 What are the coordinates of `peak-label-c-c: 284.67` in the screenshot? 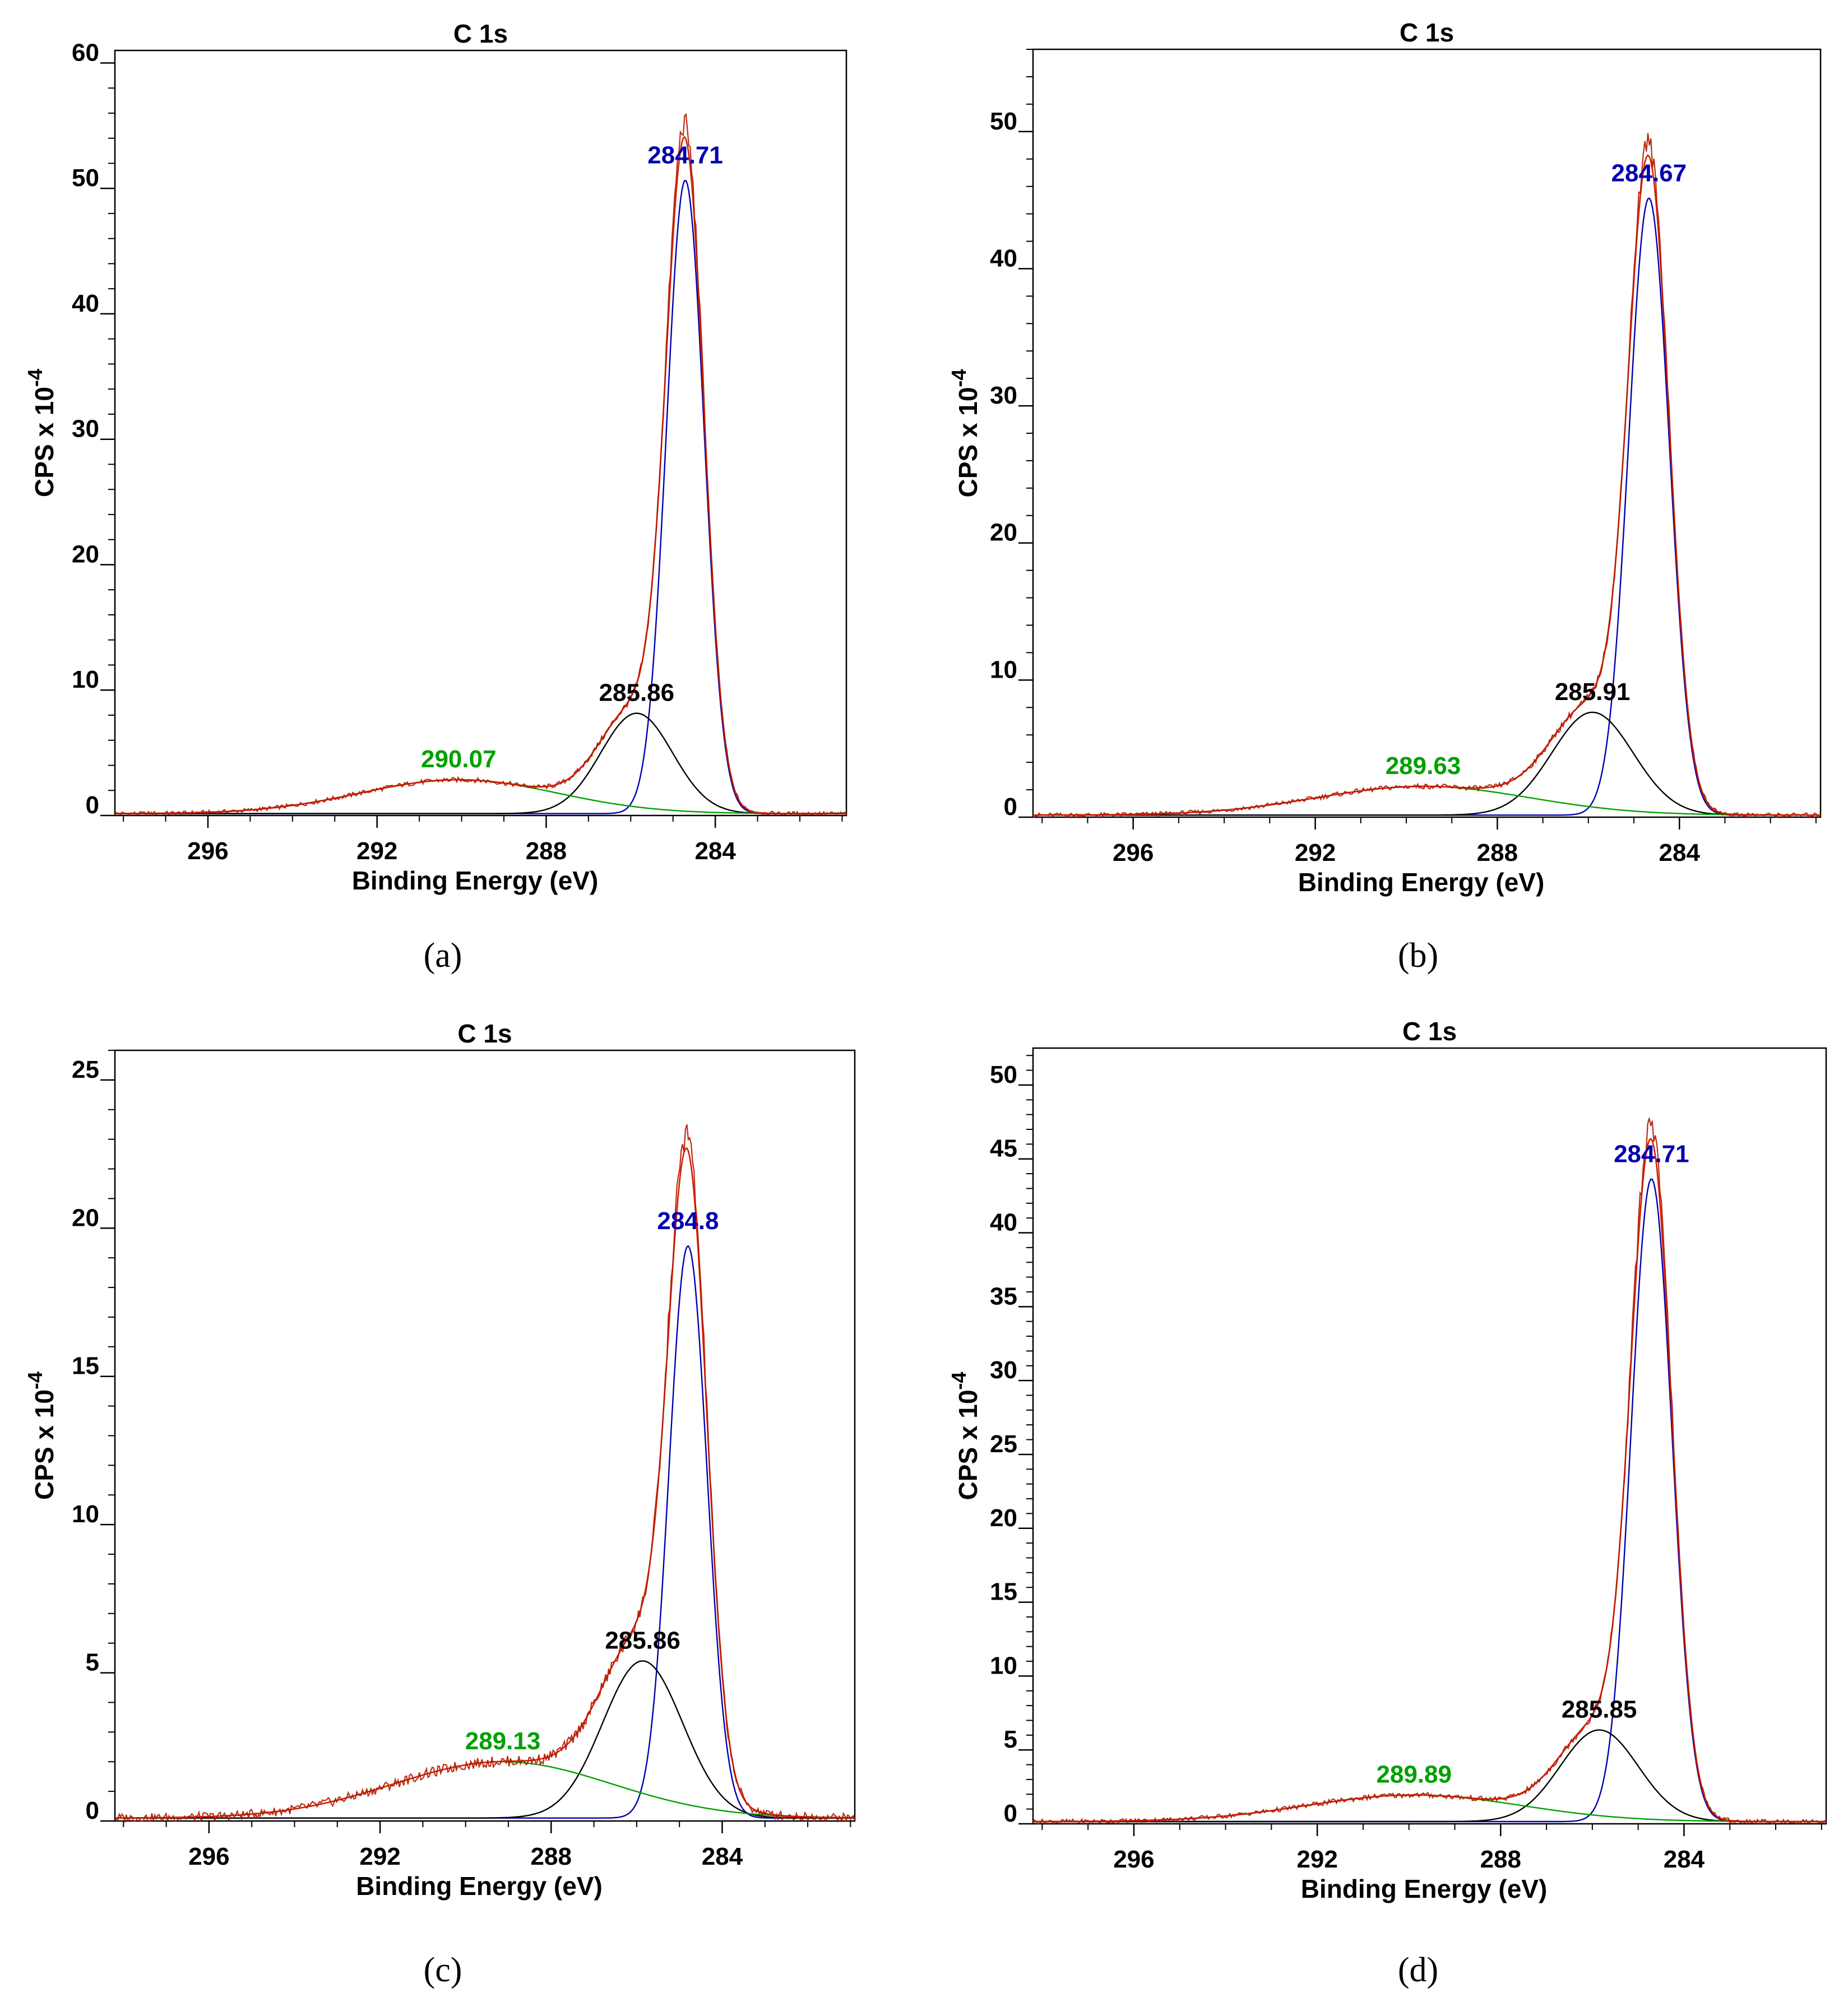 It's located at (1649, 173).